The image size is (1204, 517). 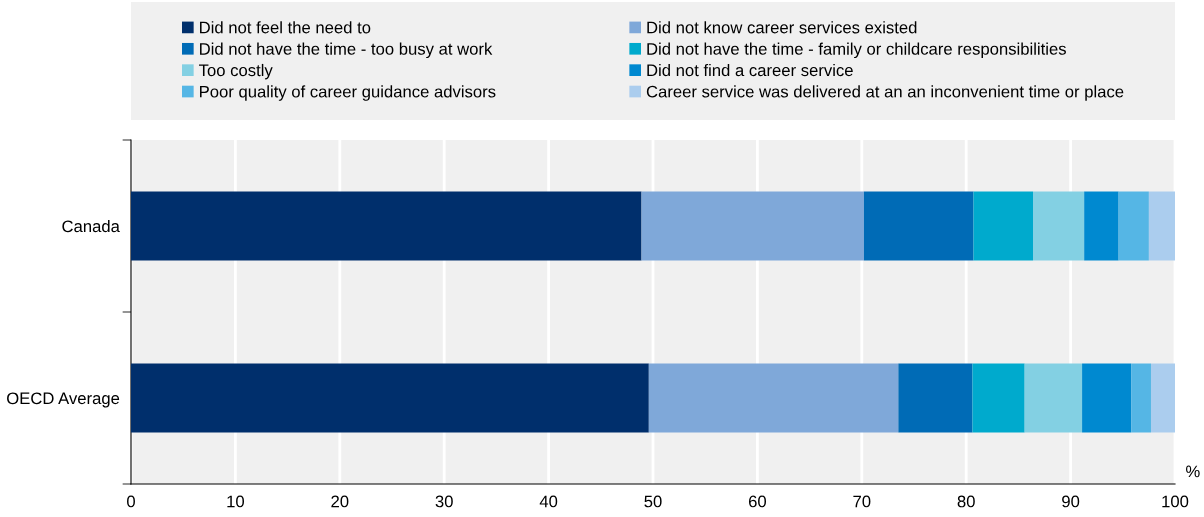 What do you see at coordinates (444, 501) in the screenshot?
I see `x-tick-label: 30` at bounding box center [444, 501].